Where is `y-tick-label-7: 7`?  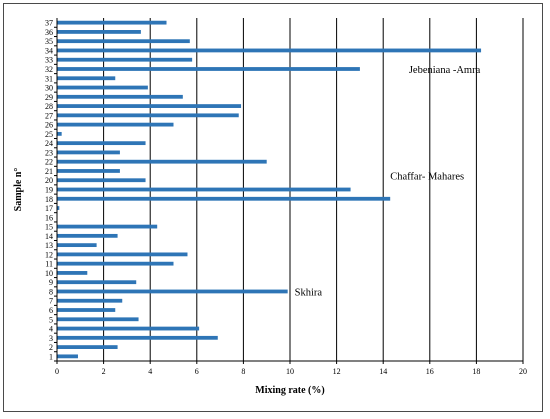
y-tick-label-7: 7 is located at coordinates (51, 301).